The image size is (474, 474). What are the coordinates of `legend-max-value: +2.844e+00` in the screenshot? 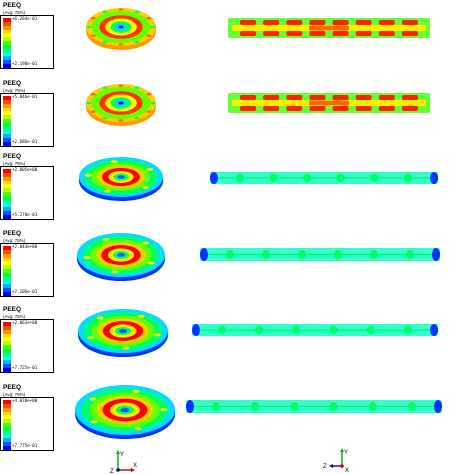 It's located at (25, 246).